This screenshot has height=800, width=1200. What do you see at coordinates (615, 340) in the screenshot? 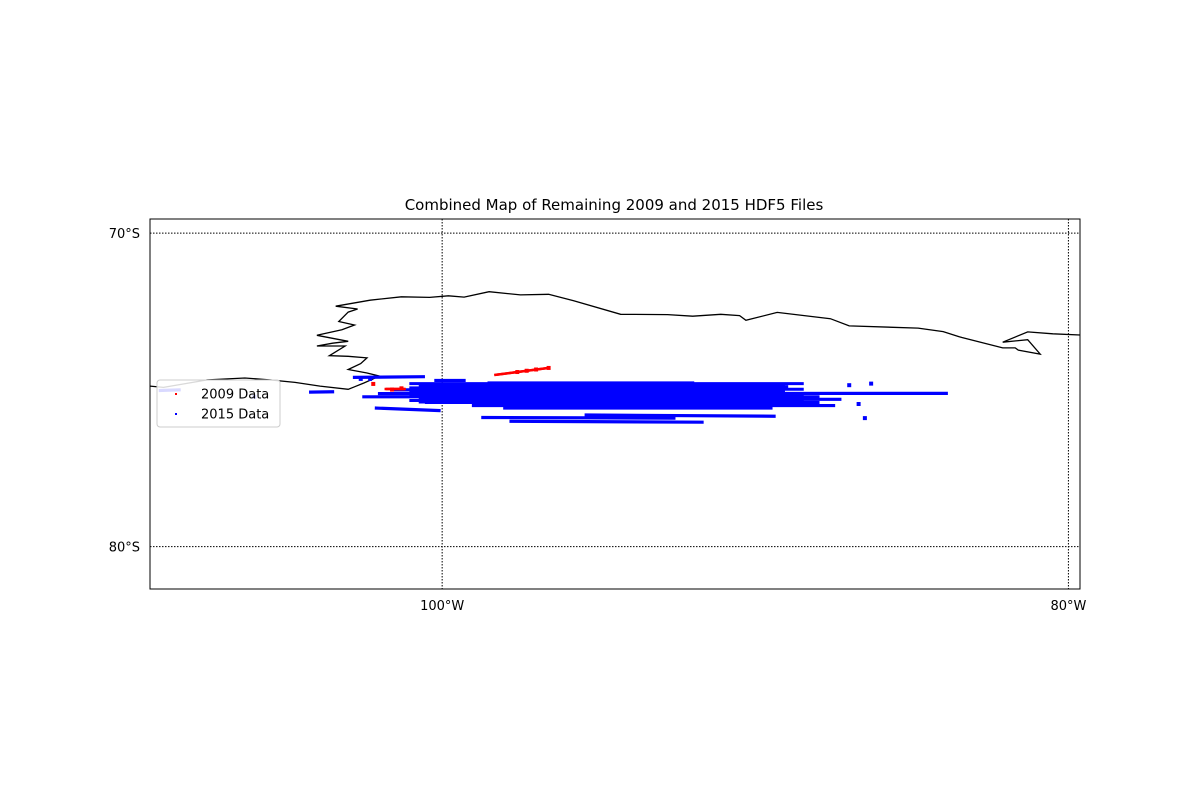
I see `coastline` at bounding box center [615, 340].